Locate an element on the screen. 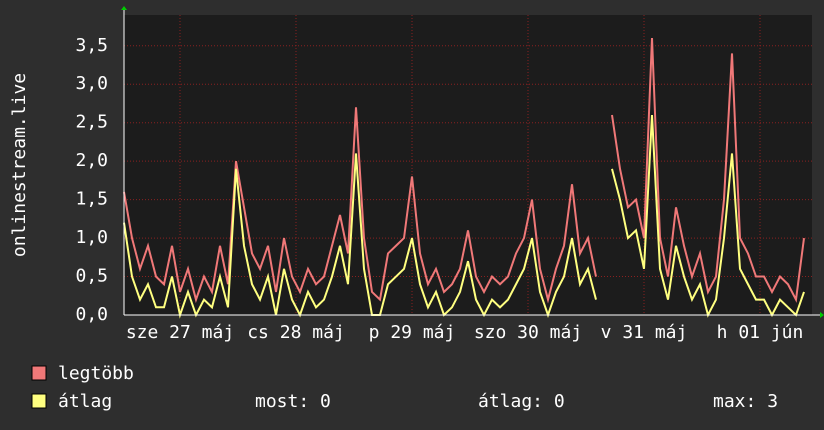 The width and height of the screenshot is (824, 430). stat-label: max: is located at coordinates (734, 401).